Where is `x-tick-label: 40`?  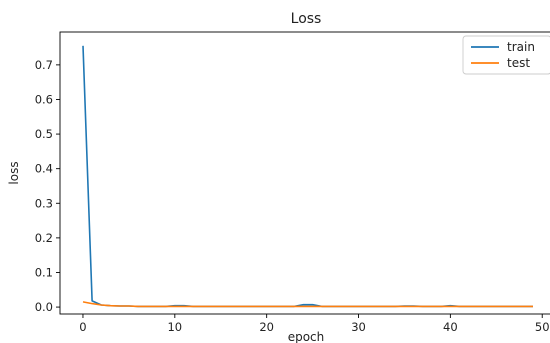 x-tick-label: 40 is located at coordinates (450, 327).